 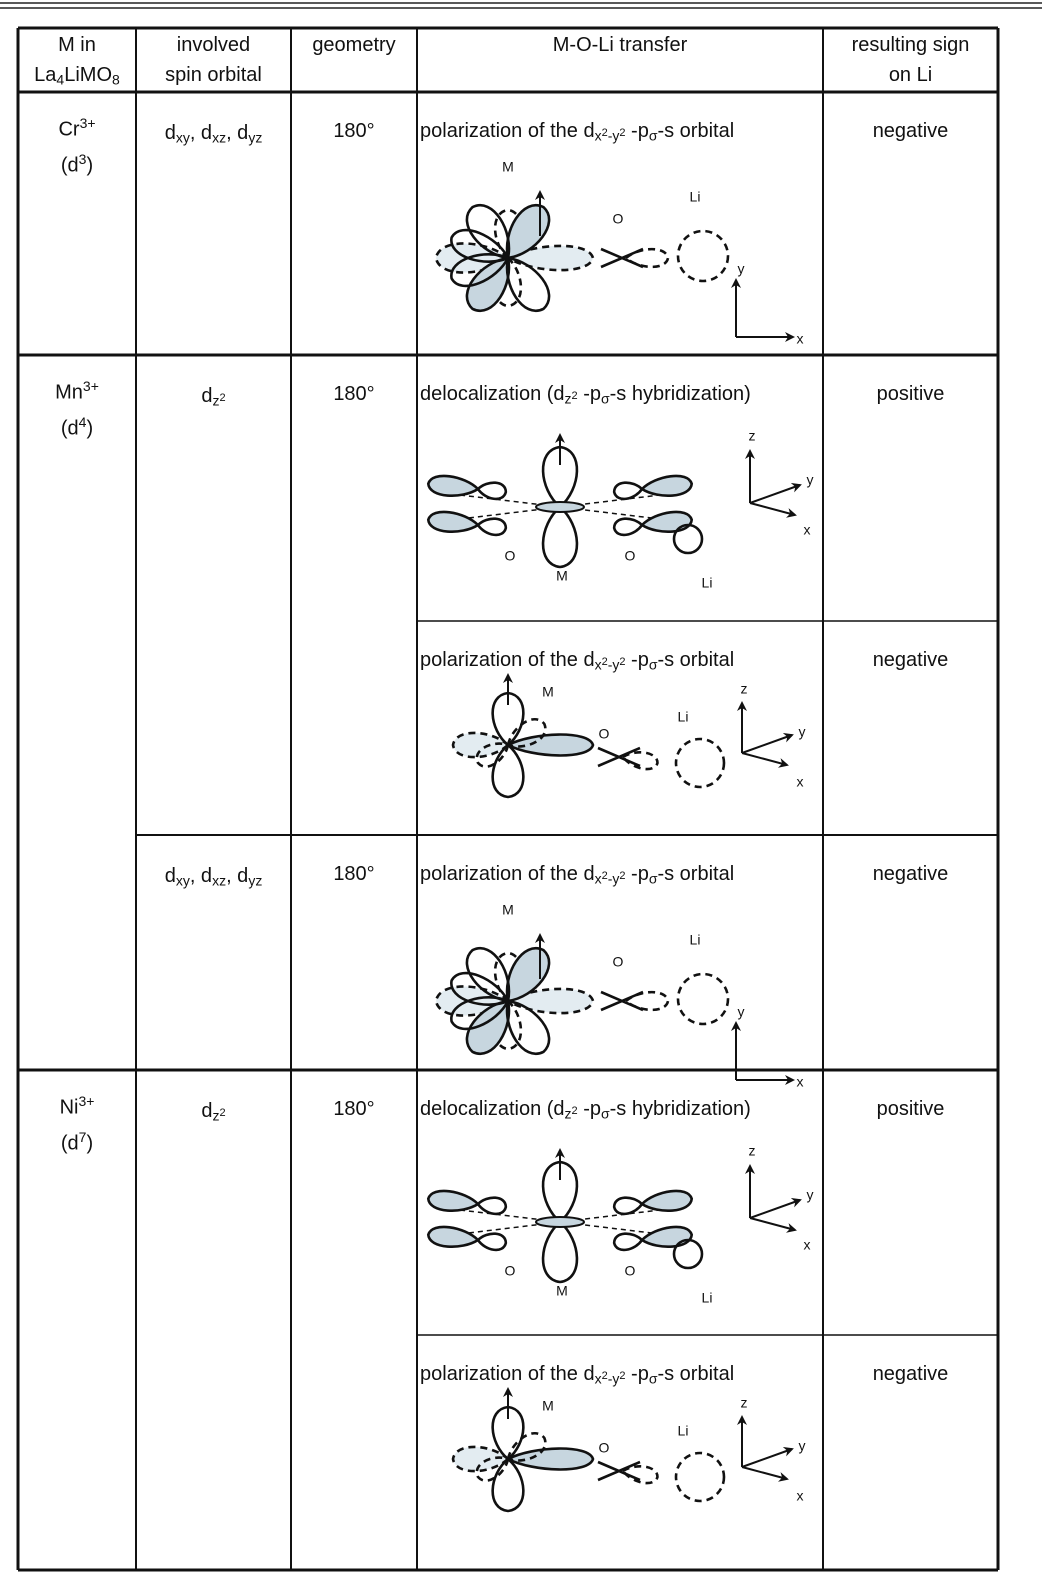 I want to click on orbital-diagram: z y x O M O Li, so click(x=620, y=509).